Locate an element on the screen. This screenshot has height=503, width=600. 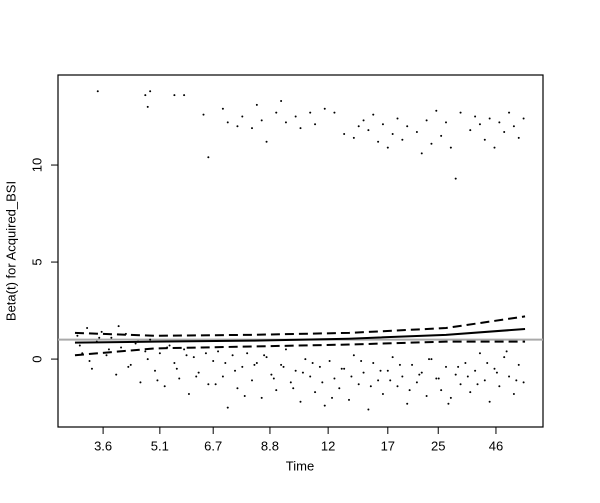
y-tick-label: 5 is located at coordinates (36, 261).